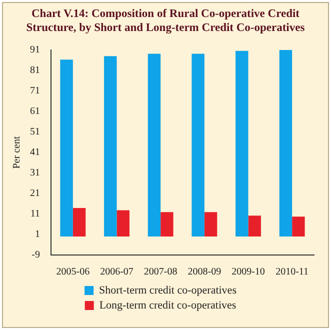  Describe the element at coordinates (205, 272) in the screenshot. I see `x-tick-label: 2008-09` at that location.